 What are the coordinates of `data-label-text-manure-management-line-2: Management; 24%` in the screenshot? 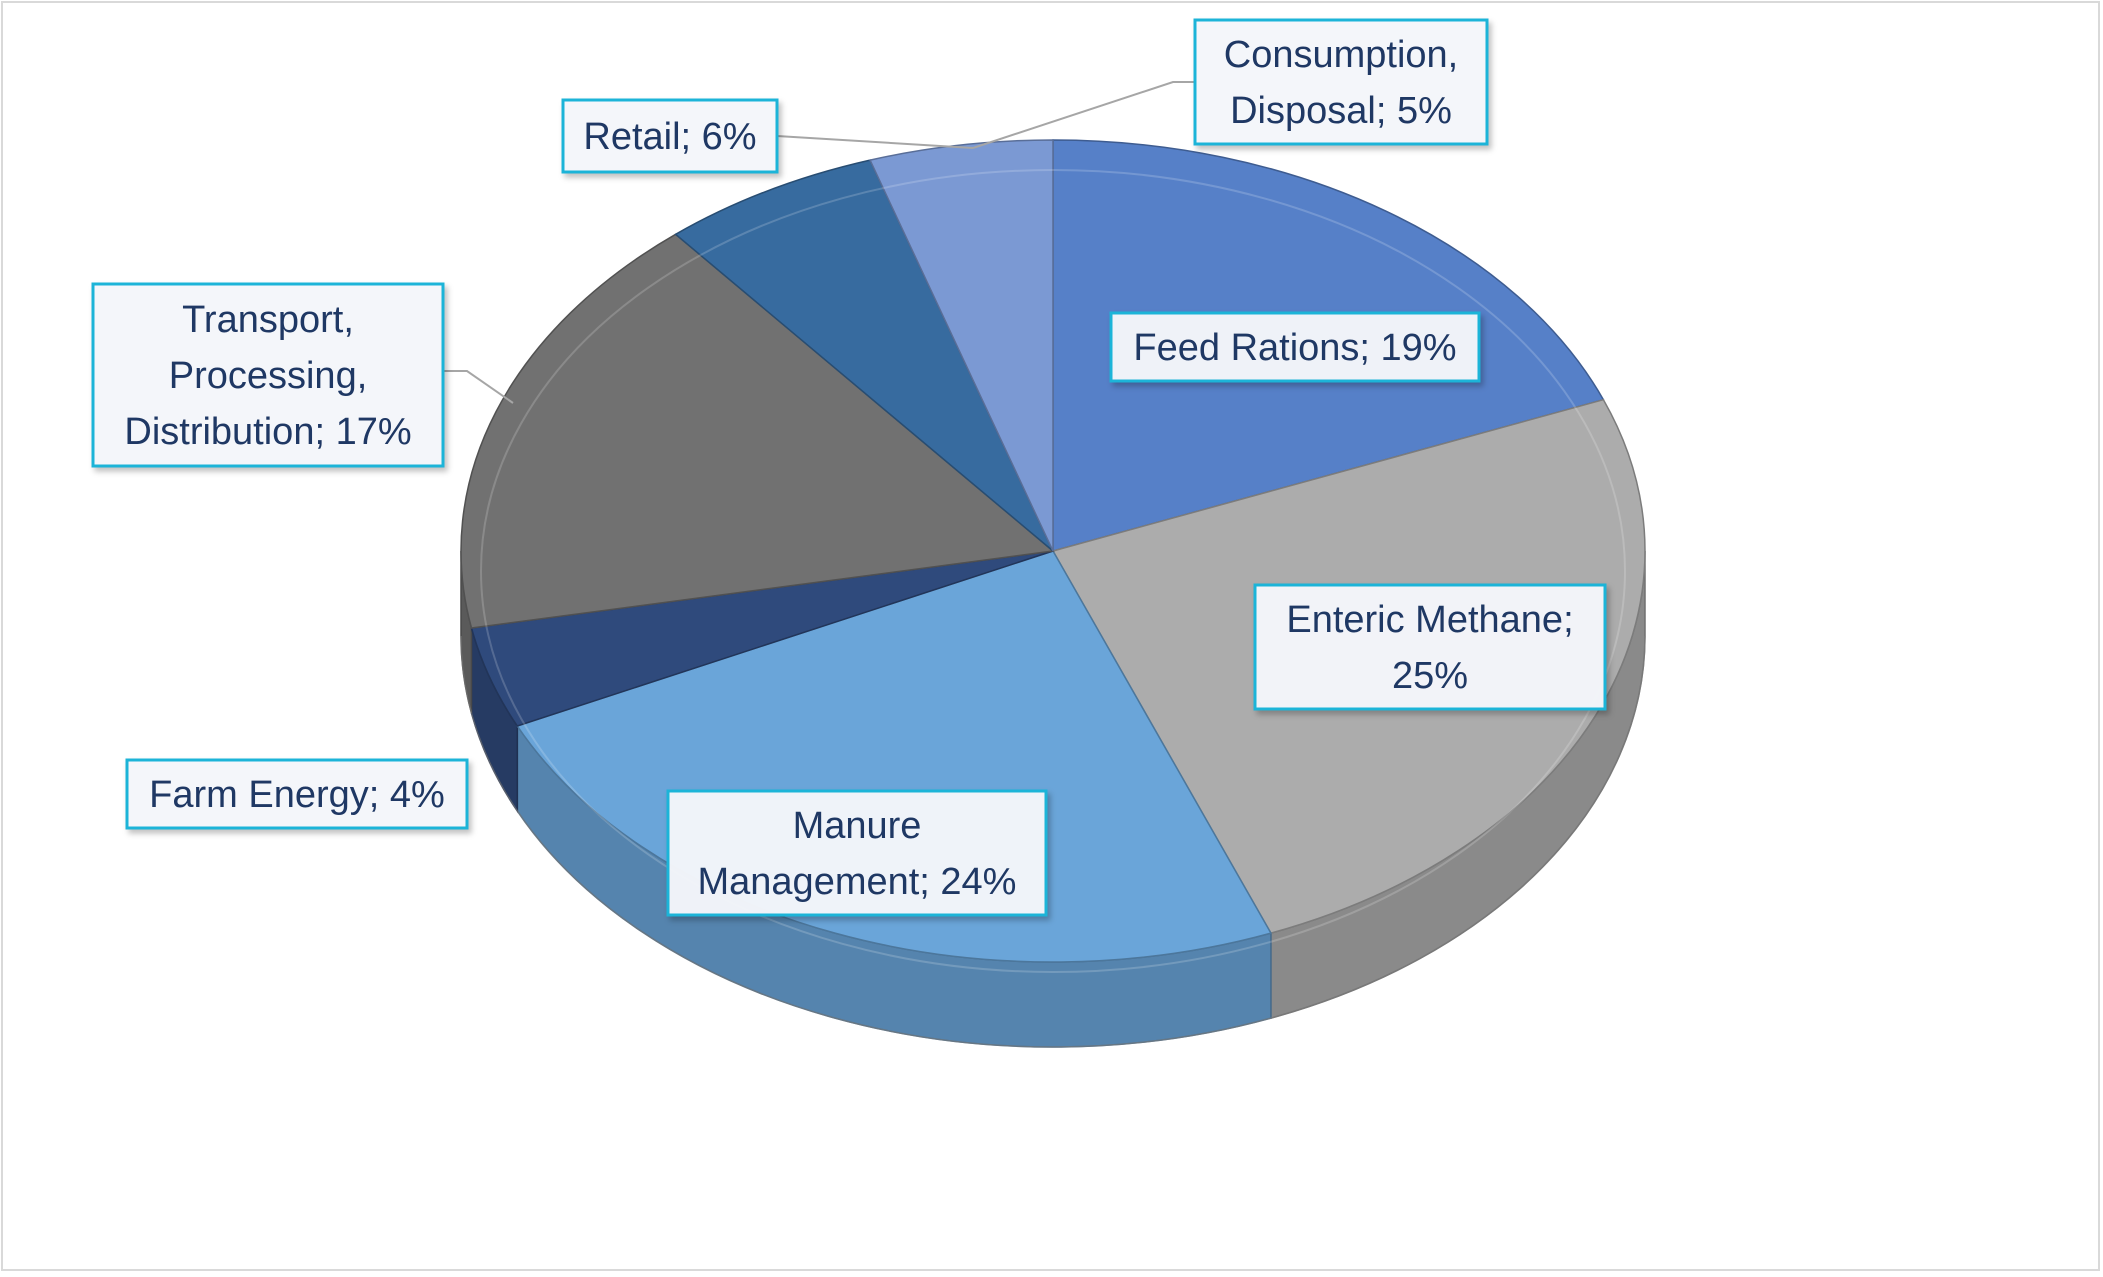 It's located at (857, 882).